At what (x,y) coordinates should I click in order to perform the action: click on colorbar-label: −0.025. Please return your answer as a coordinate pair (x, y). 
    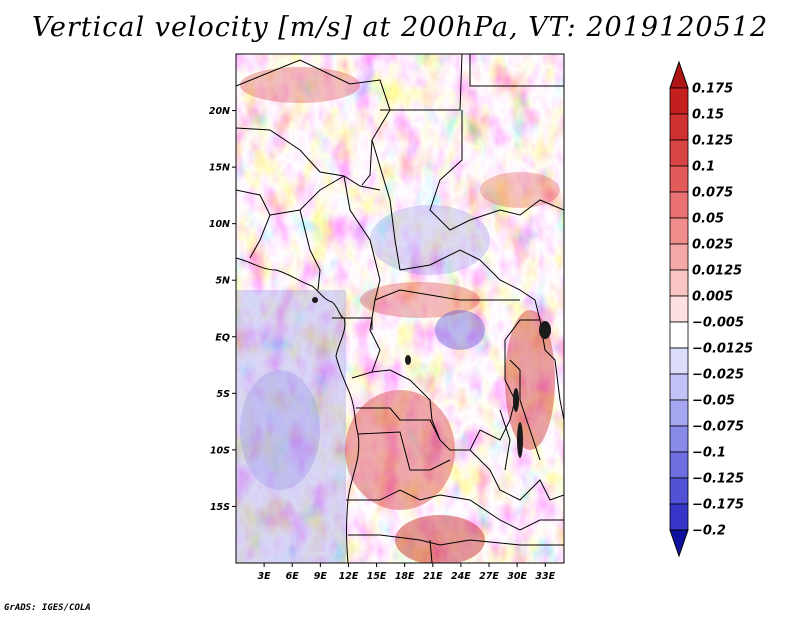
    Looking at the image, I should click on (718, 375).